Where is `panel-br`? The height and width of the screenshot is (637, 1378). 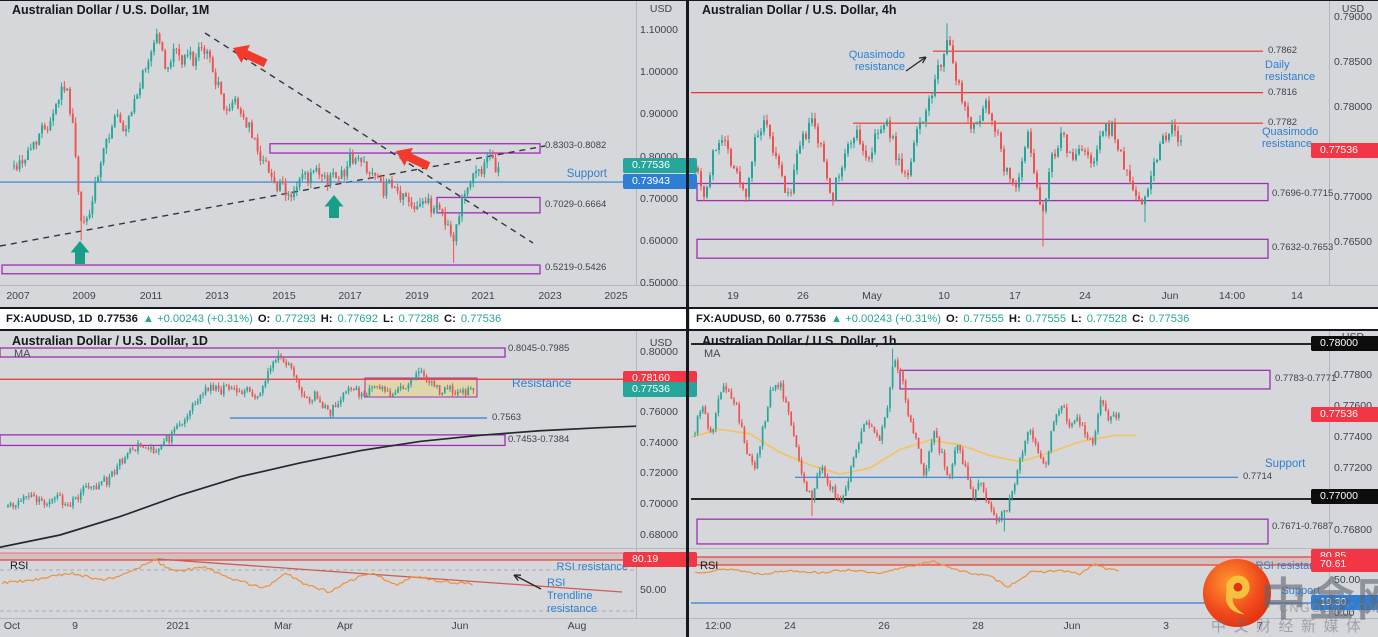
panel-br is located at coordinates (1010, 444).